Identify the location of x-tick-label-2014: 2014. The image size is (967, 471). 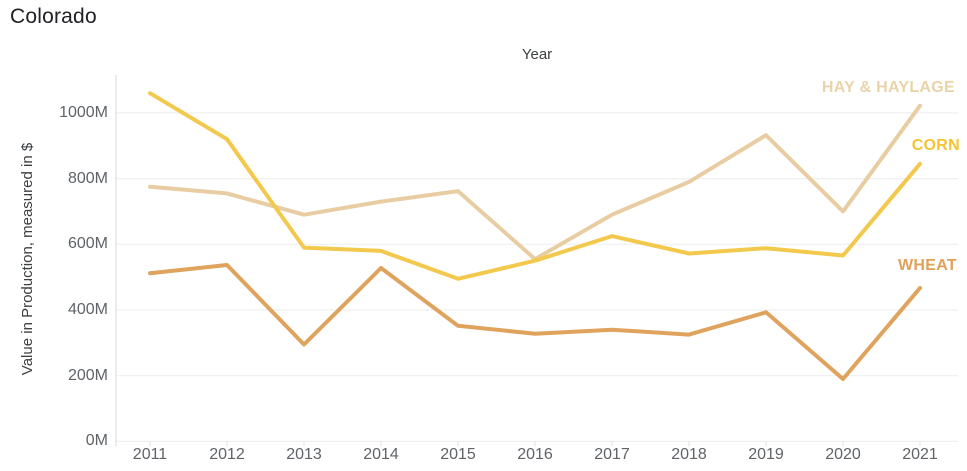
(381, 454).